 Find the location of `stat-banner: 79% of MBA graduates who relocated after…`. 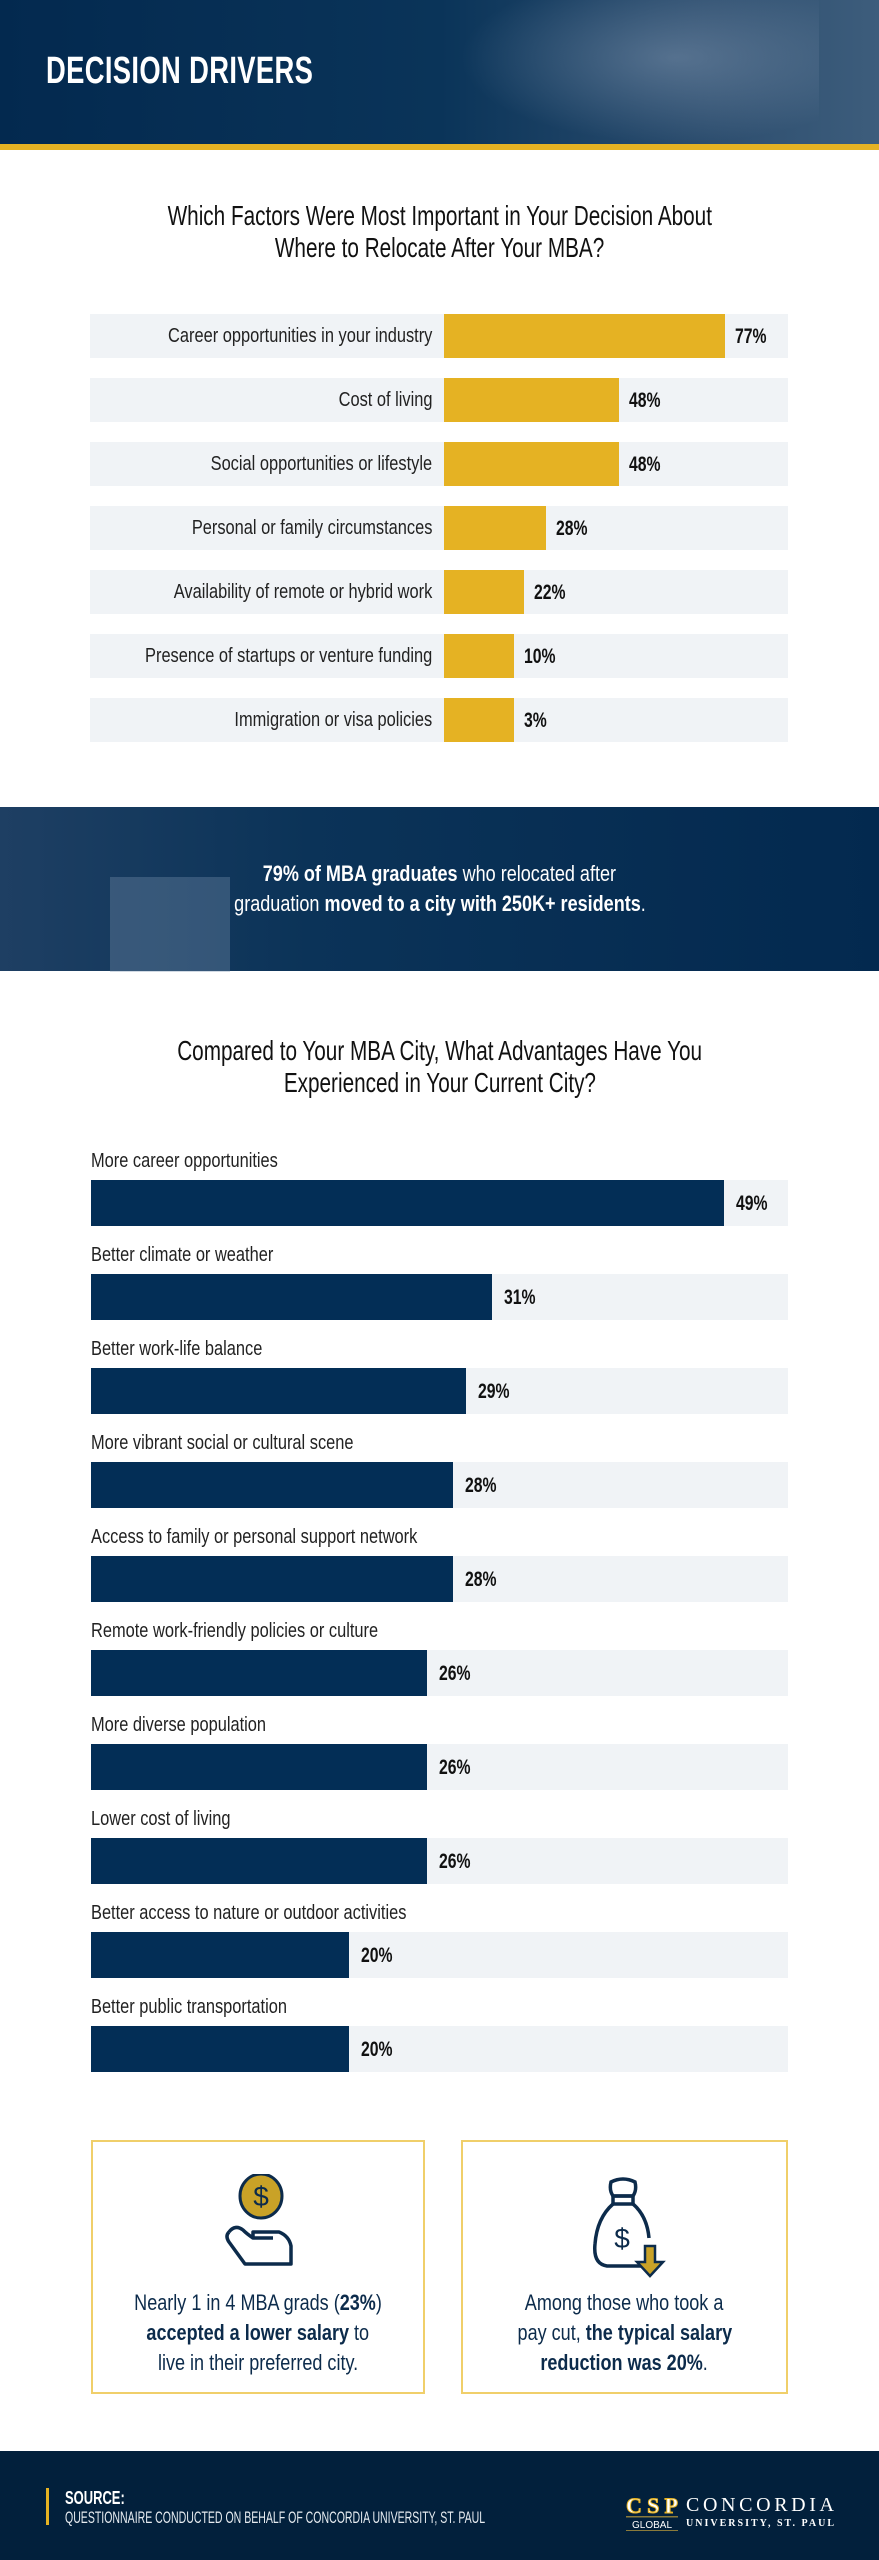

stat-banner: 79% of MBA graduates who relocated after… is located at coordinates (439, 889).